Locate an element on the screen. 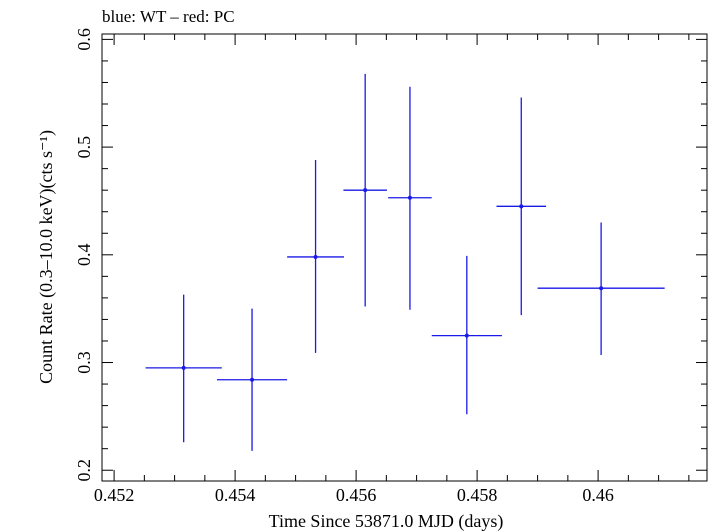  x-tick-label: 0.454 is located at coordinates (235, 495).